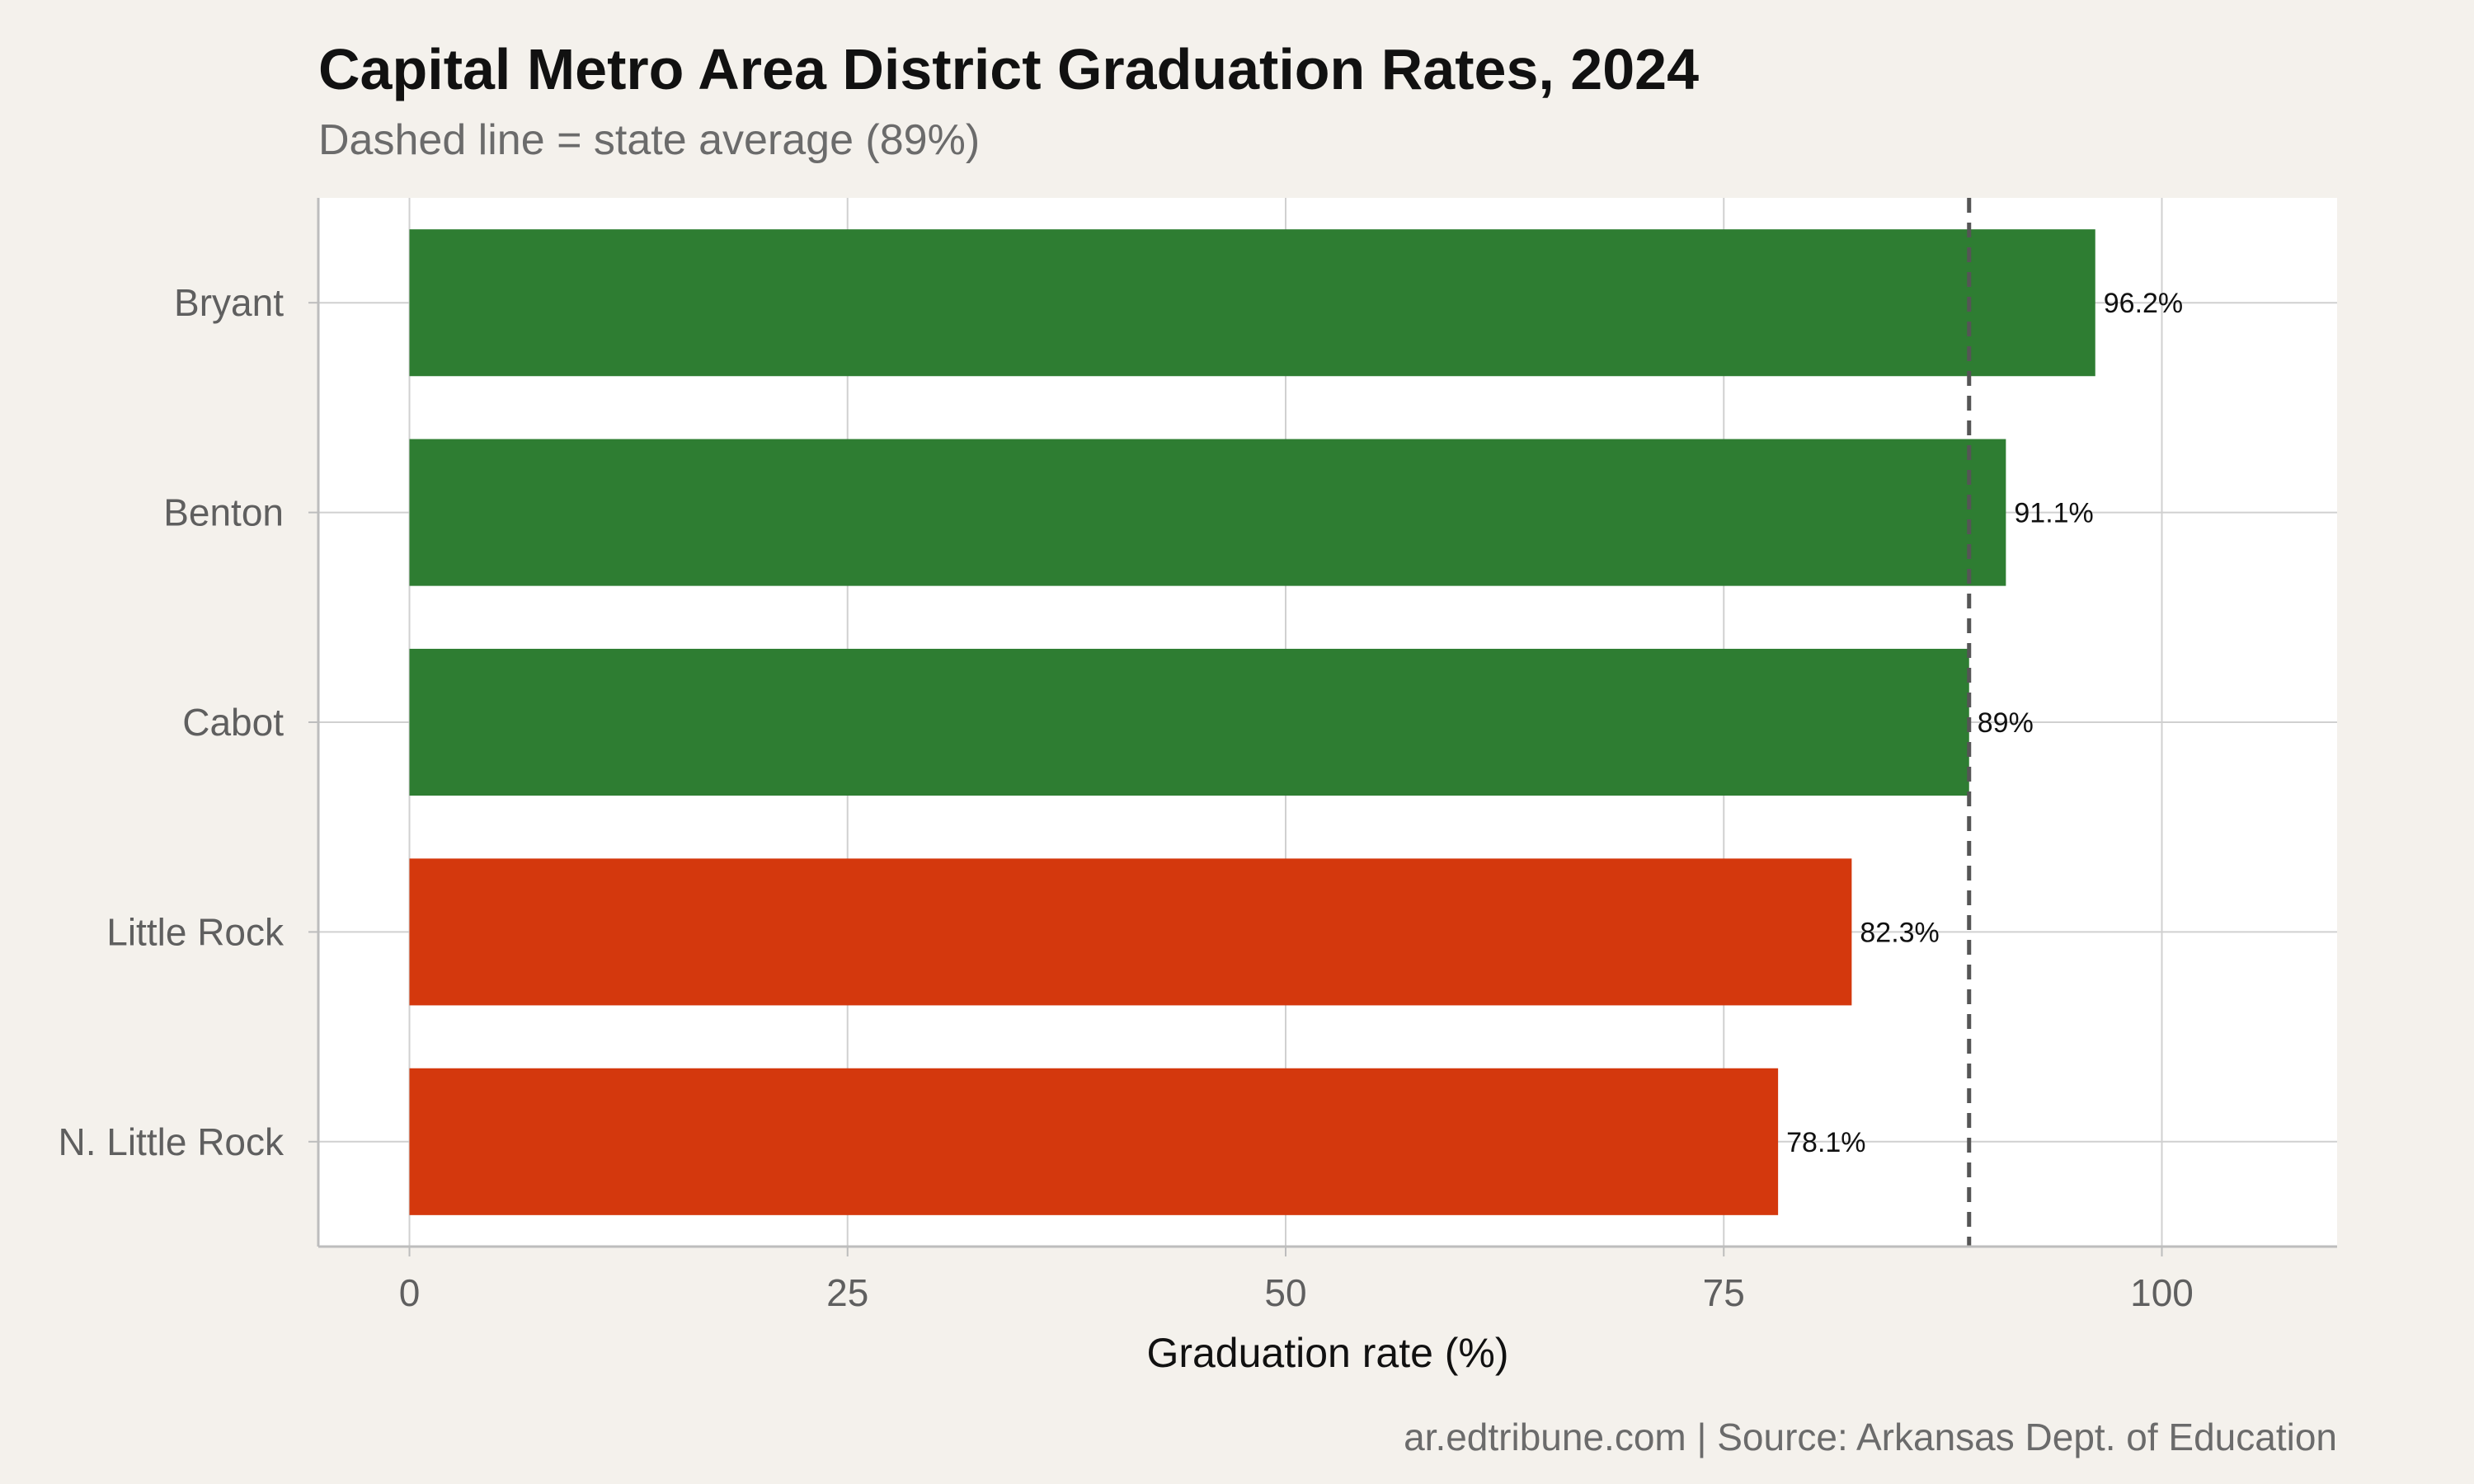 This screenshot has height=1484, width=2474. What do you see at coordinates (2053, 513) in the screenshot?
I see `bar-value-label: 91.1%` at bounding box center [2053, 513].